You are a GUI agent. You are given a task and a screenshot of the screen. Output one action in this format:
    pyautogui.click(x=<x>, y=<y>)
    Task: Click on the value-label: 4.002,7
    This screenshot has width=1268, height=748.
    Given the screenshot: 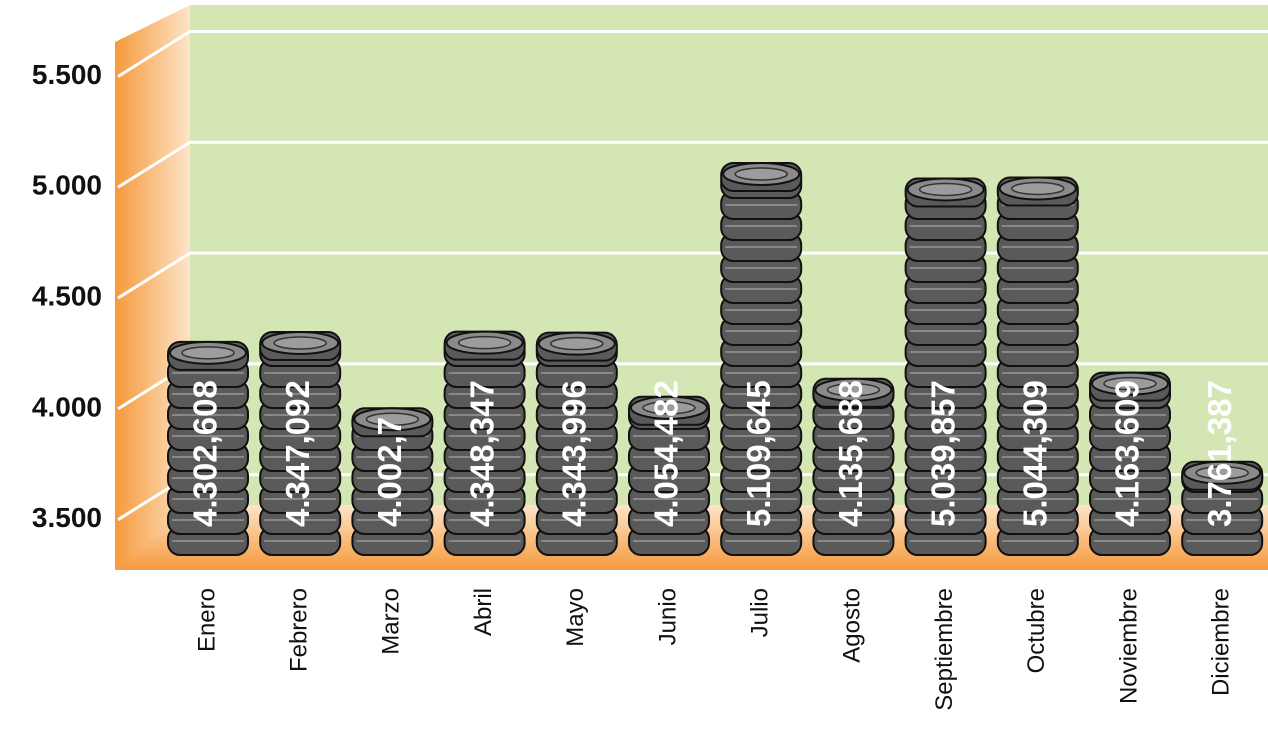 What is the action you would take?
    pyautogui.click(x=389, y=472)
    